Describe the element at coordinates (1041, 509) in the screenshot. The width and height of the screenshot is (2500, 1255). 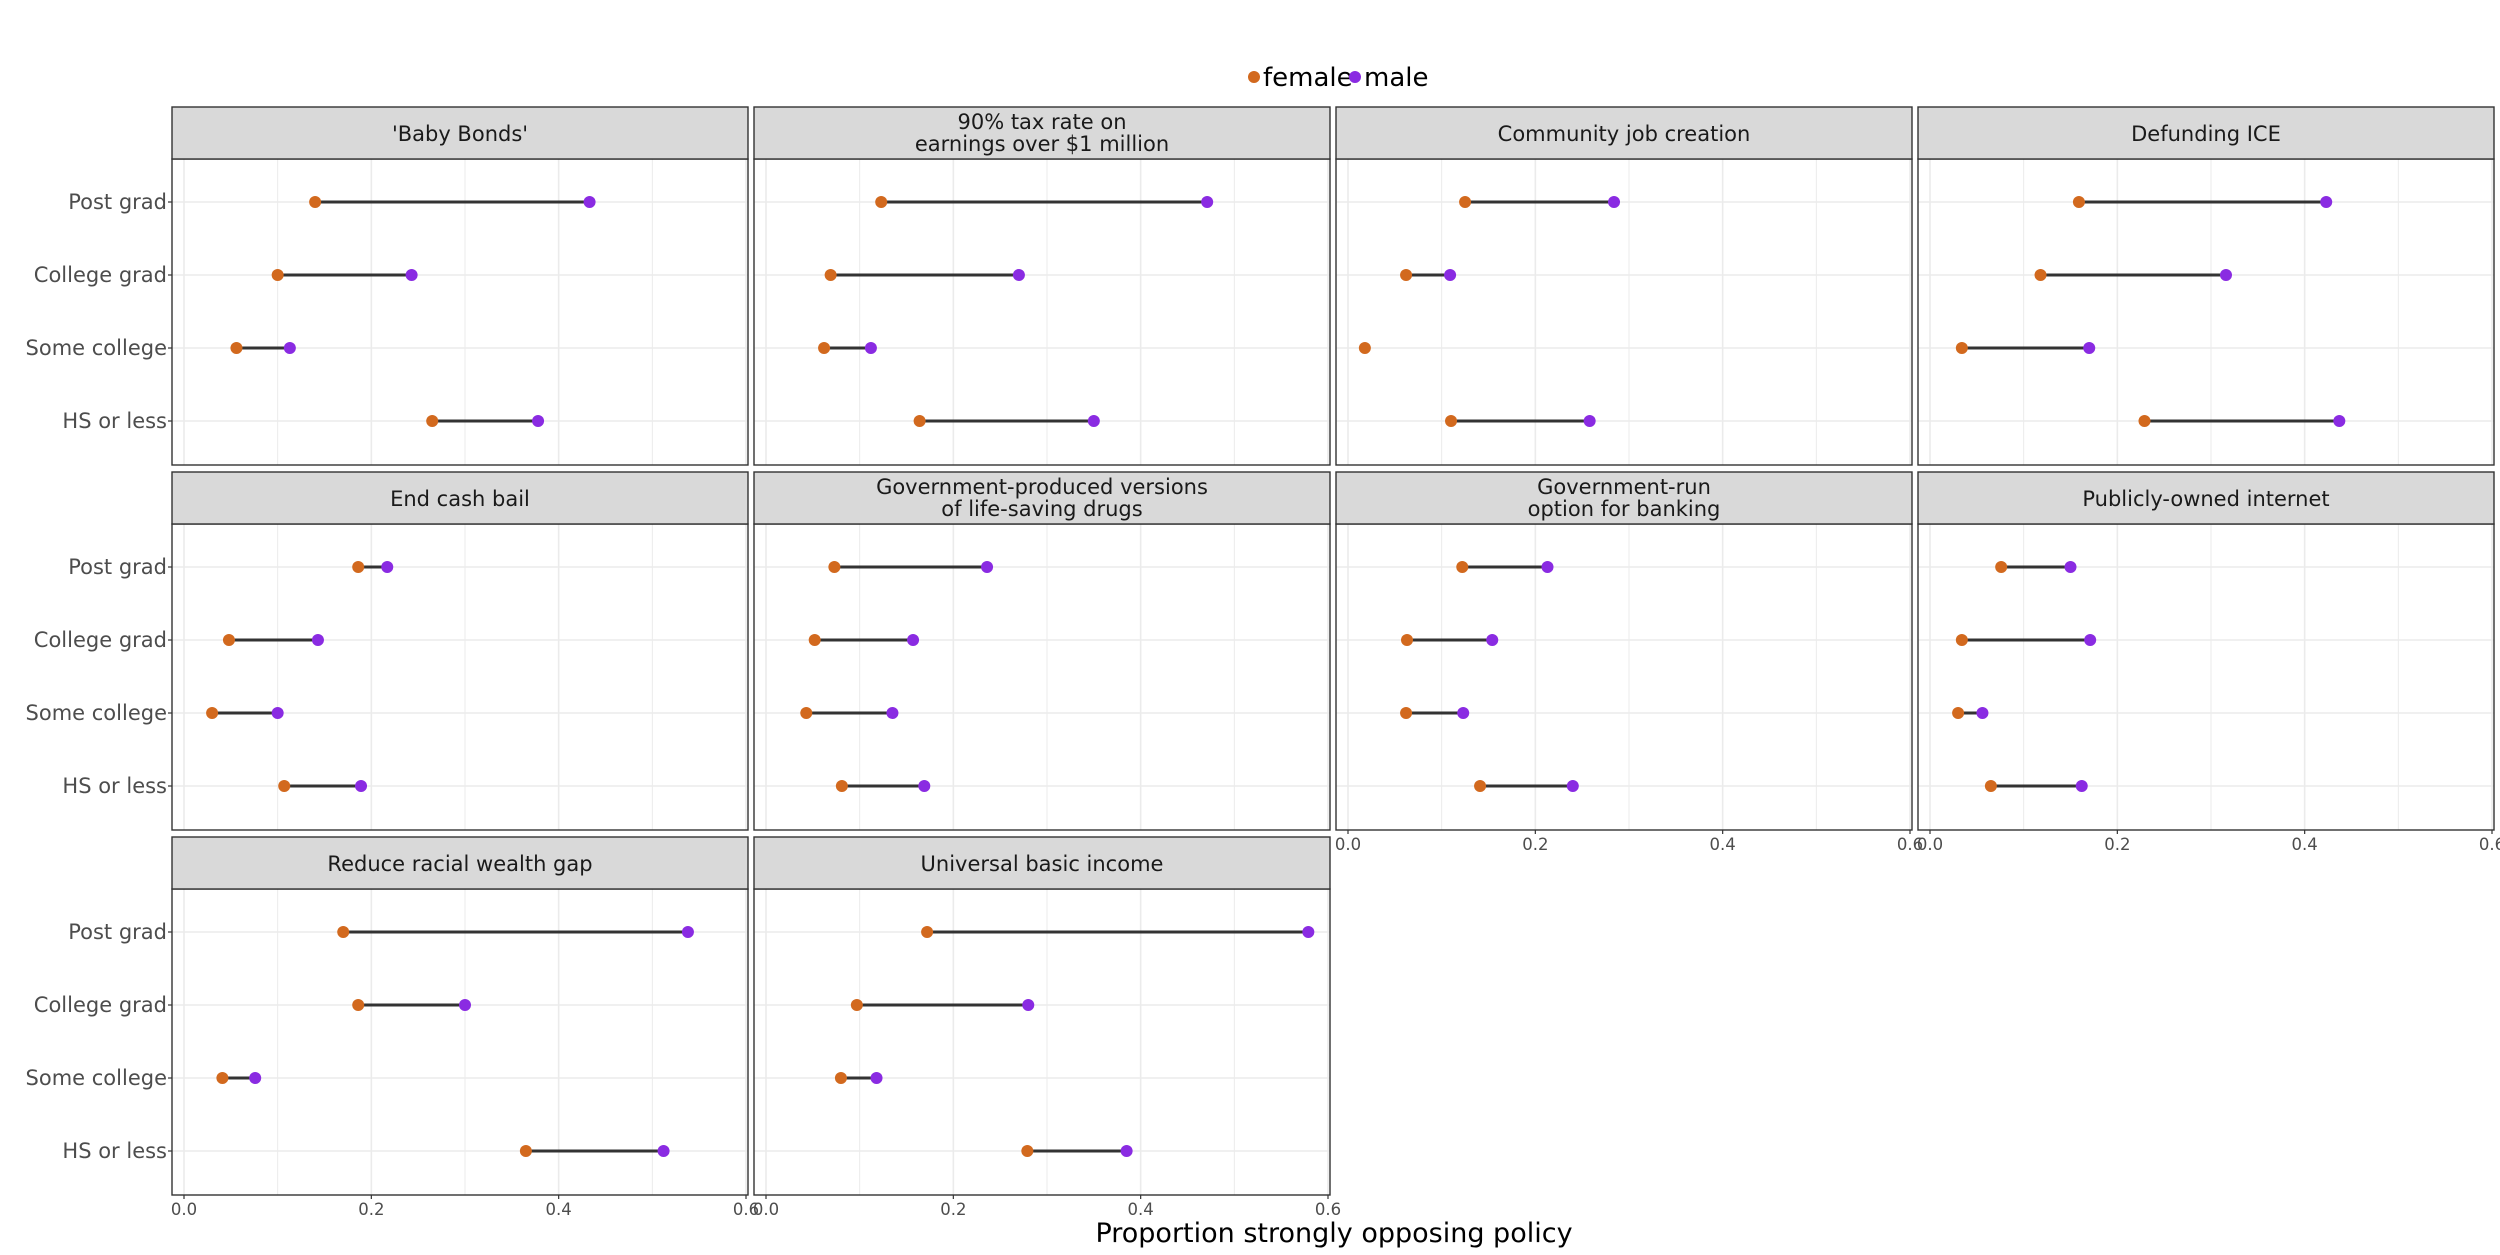
I see `panel-title: of life-saving drugs` at that location.